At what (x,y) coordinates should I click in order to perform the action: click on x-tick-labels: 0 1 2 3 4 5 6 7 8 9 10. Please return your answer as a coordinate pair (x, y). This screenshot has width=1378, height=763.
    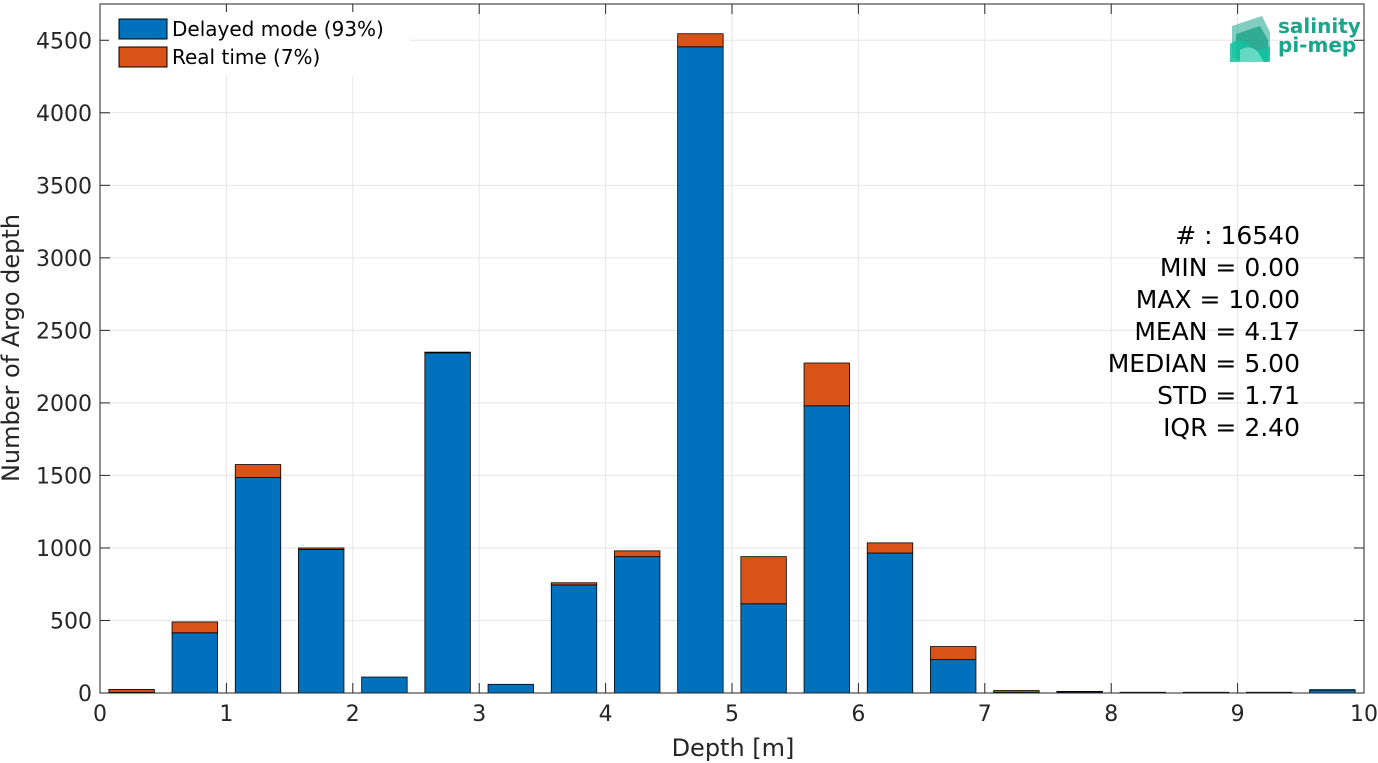
    Looking at the image, I should click on (735, 714).